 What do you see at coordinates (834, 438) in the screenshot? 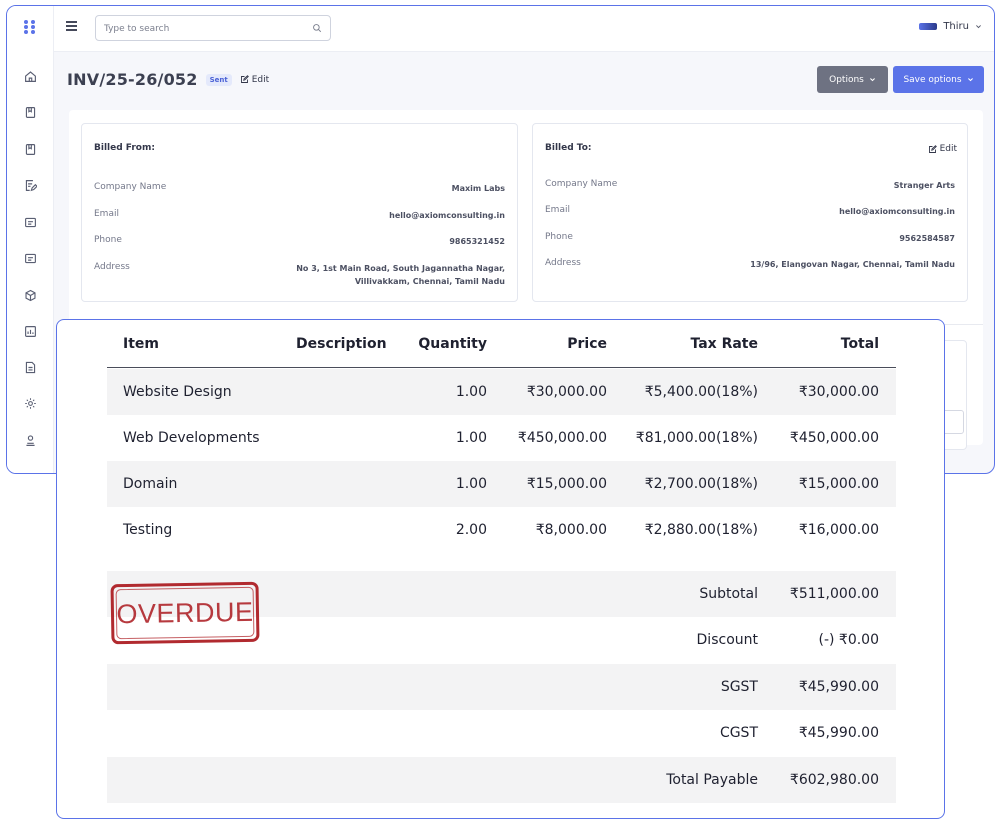
I see `item-total: ₹450,000.00` at bounding box center [834, 438].